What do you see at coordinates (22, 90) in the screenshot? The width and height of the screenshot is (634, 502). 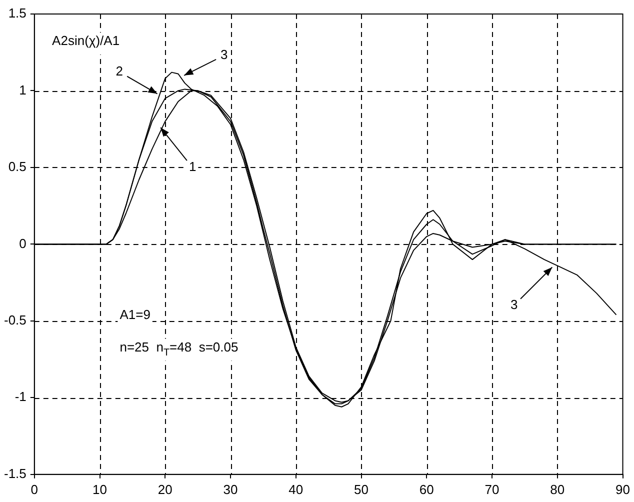 I see `y-tick-label: 1` at bounding box center [22, 90].